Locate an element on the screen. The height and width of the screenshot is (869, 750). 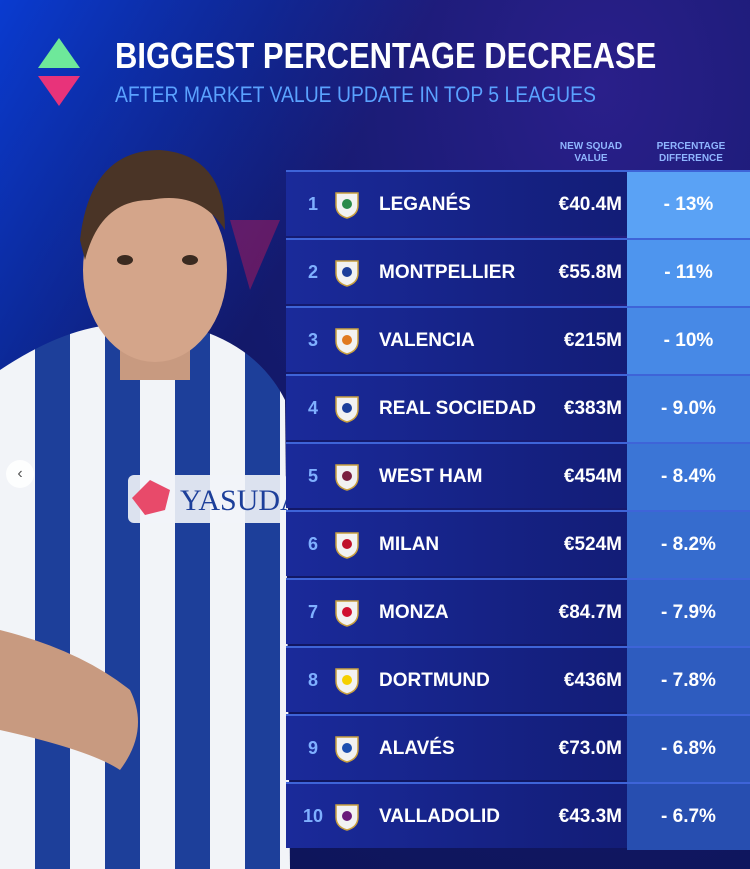
dortmund-crest-icon is located at coordinates (347, 681).